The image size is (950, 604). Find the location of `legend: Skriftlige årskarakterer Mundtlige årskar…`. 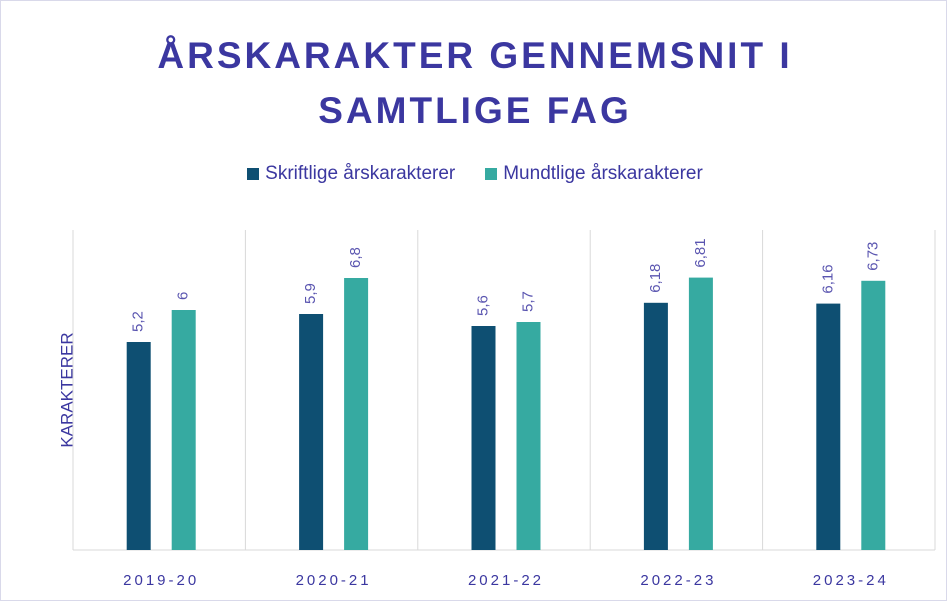

legend: Skriftlige årskarakterer Mundtlige årskar… is located at coordinates (475, 174).